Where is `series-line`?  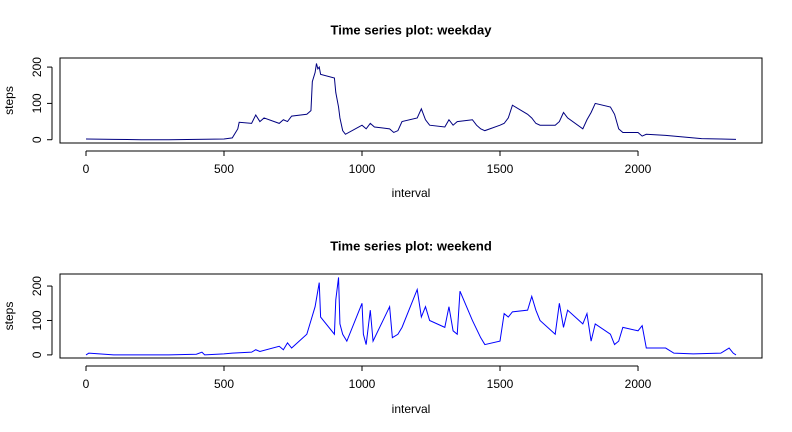 series-line is located at coordinates (411, 102).